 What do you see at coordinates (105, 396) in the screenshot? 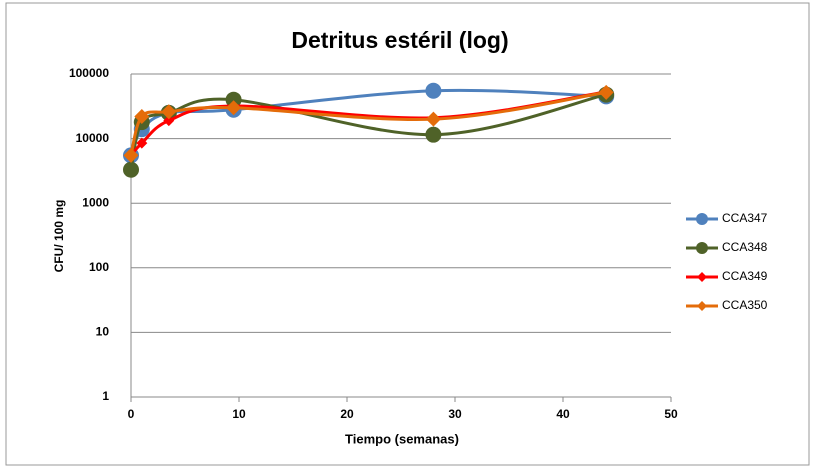
I see `y-tick-label: 1` at bounding box center [105, 396].